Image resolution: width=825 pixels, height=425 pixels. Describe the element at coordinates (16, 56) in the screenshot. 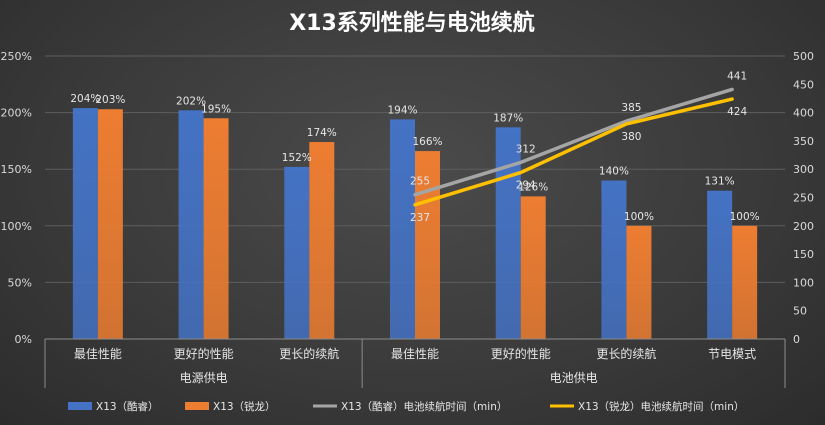

I see `y-left-tick-label: 250%` at that location.